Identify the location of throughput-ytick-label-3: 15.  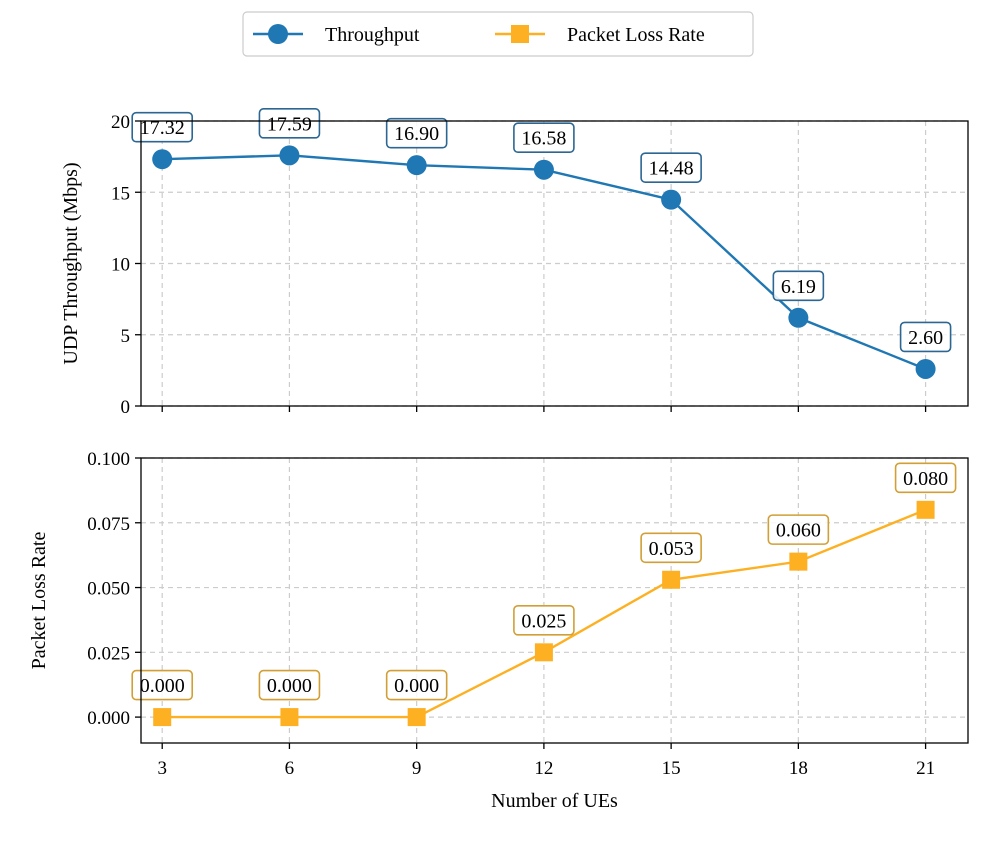
(120, 193).